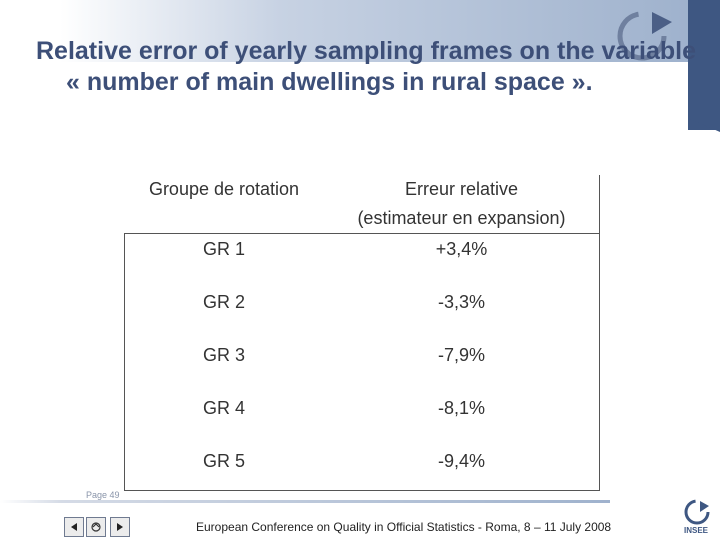 The image size is (720, 540). What do you see at coordinates (461, 461) in the screenshot?
I see `row-5-error: -9,4%` at bounding box center [461, 461].